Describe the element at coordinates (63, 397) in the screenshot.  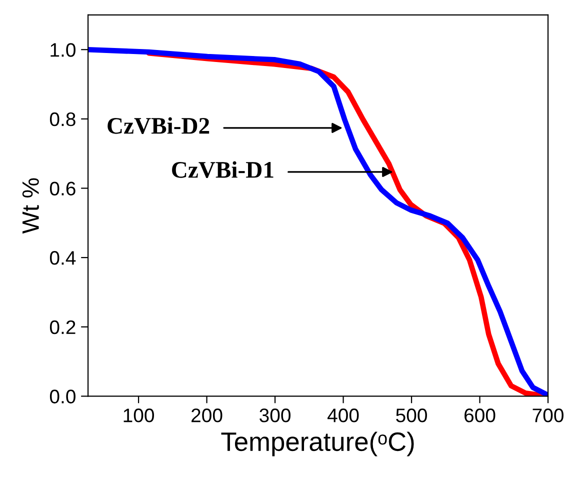
I see `y-tick-label: 0.0` at that location.